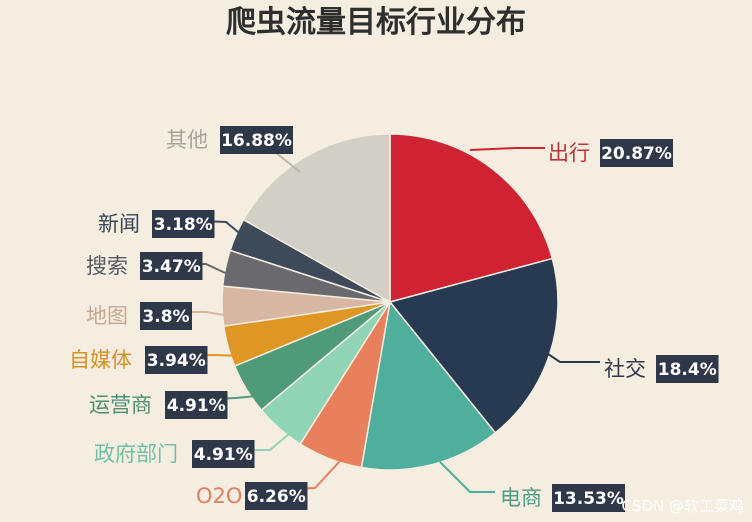  Describe the element at coordinates (107, 266) in the screenshot. I see `slice-label: 搜索` at that location.